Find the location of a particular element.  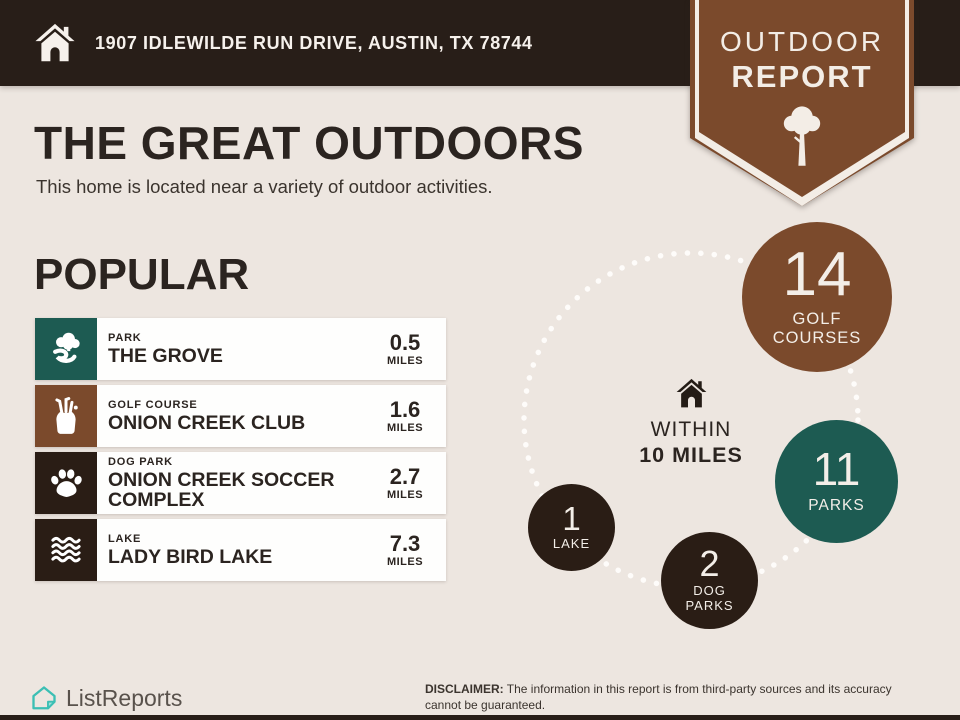

popular-heading: POPULAR is located at coordinates (142, 274).